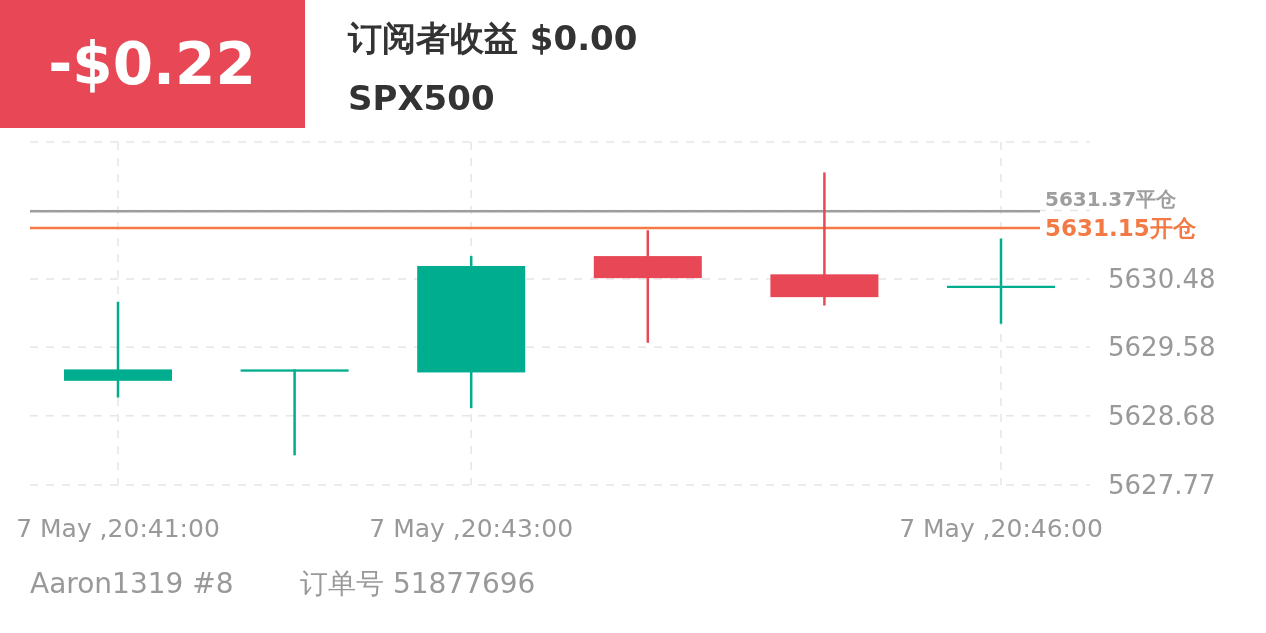 This screenshot has width=1266, height=633. What do you see at coordinates (132, 583) in the screenshot?
I see `text: Aaron1319 #8` at bounding box center [132, 583].